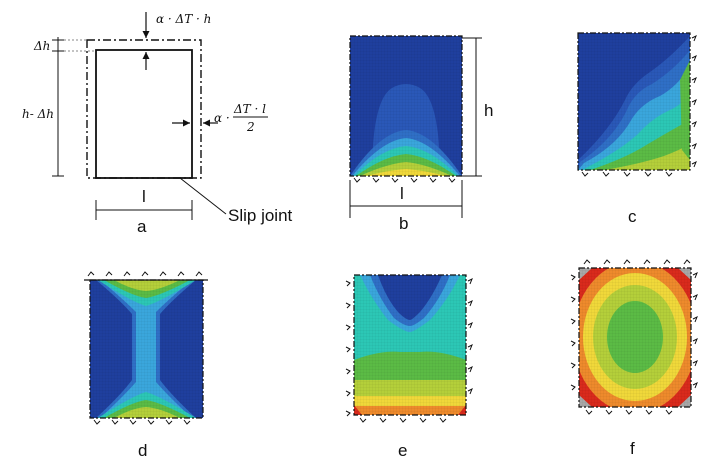  Describe the element at coordinates (38, 114) in the screenshot. I see `h-minus-dh-label: h- Δh` at that location.